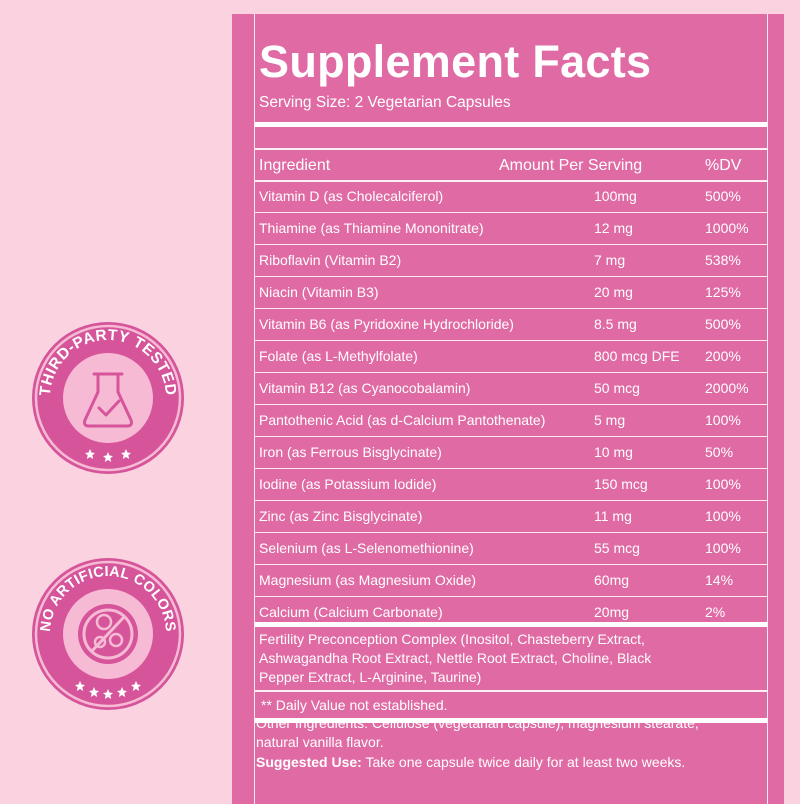 The width and height of the screenshot is (800, 804). Describe the element at coordinates (723, 356) in the screenshot. I see `dv-value: 200%` at that location.